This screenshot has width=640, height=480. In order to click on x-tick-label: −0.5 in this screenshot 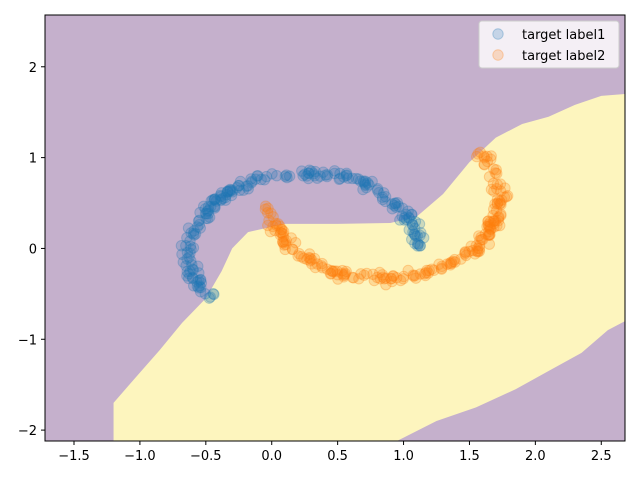, I will do `click(206, 456)`.